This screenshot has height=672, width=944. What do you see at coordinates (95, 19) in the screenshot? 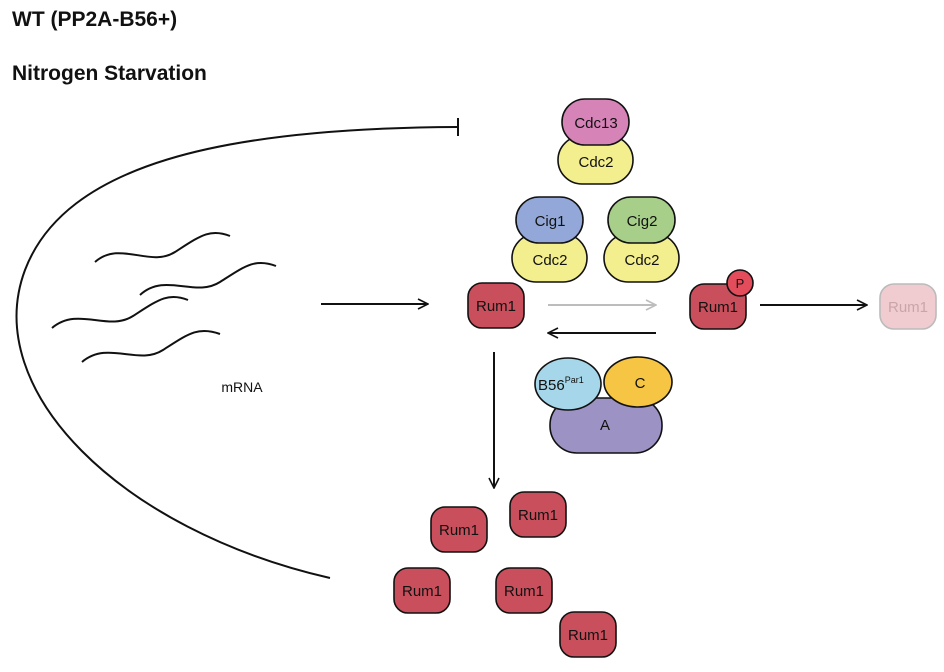
I see `title-genotype: WT (PP2A-B56+)` at bounding box center [95, 19].